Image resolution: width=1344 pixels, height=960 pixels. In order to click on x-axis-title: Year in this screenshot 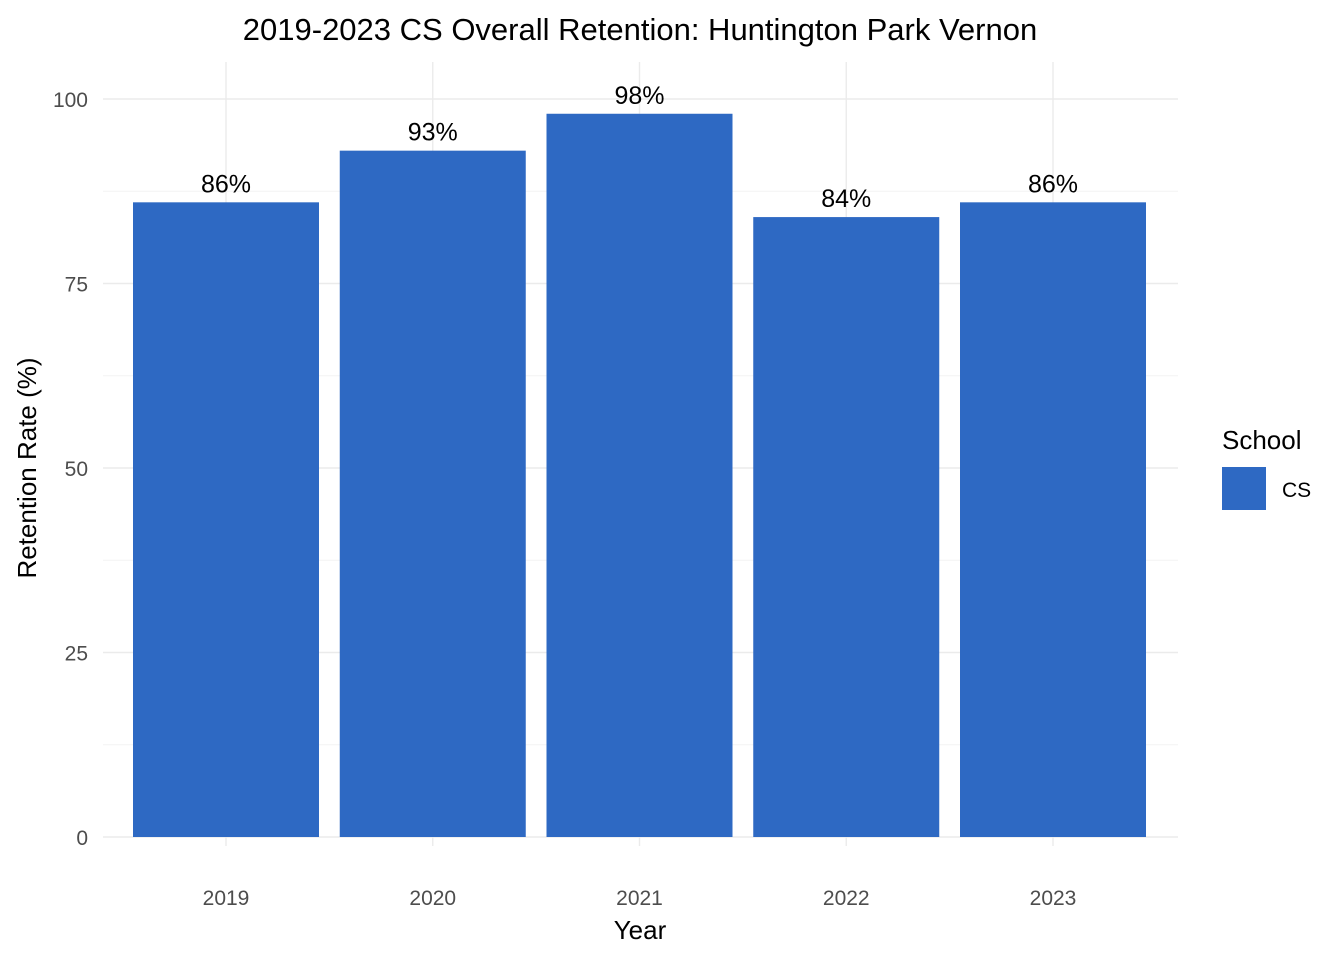, I will do `click(640, 930)`.